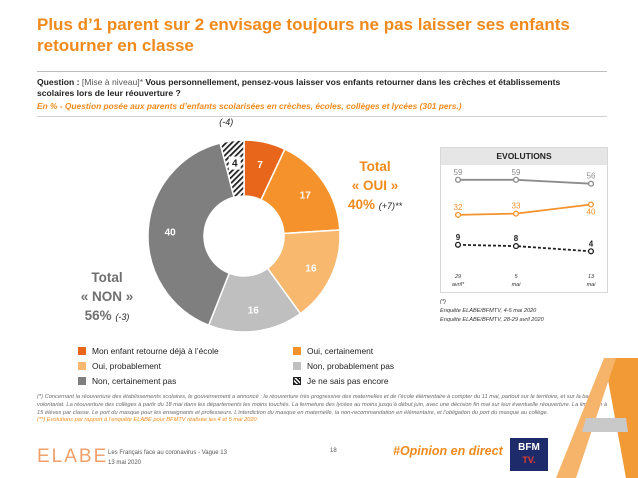 The image size is (638, 478). What do you see at coordinates (361, 204) in the screenshot?
I see `total-oui-value: 40%` at bounding box center [361, 204].